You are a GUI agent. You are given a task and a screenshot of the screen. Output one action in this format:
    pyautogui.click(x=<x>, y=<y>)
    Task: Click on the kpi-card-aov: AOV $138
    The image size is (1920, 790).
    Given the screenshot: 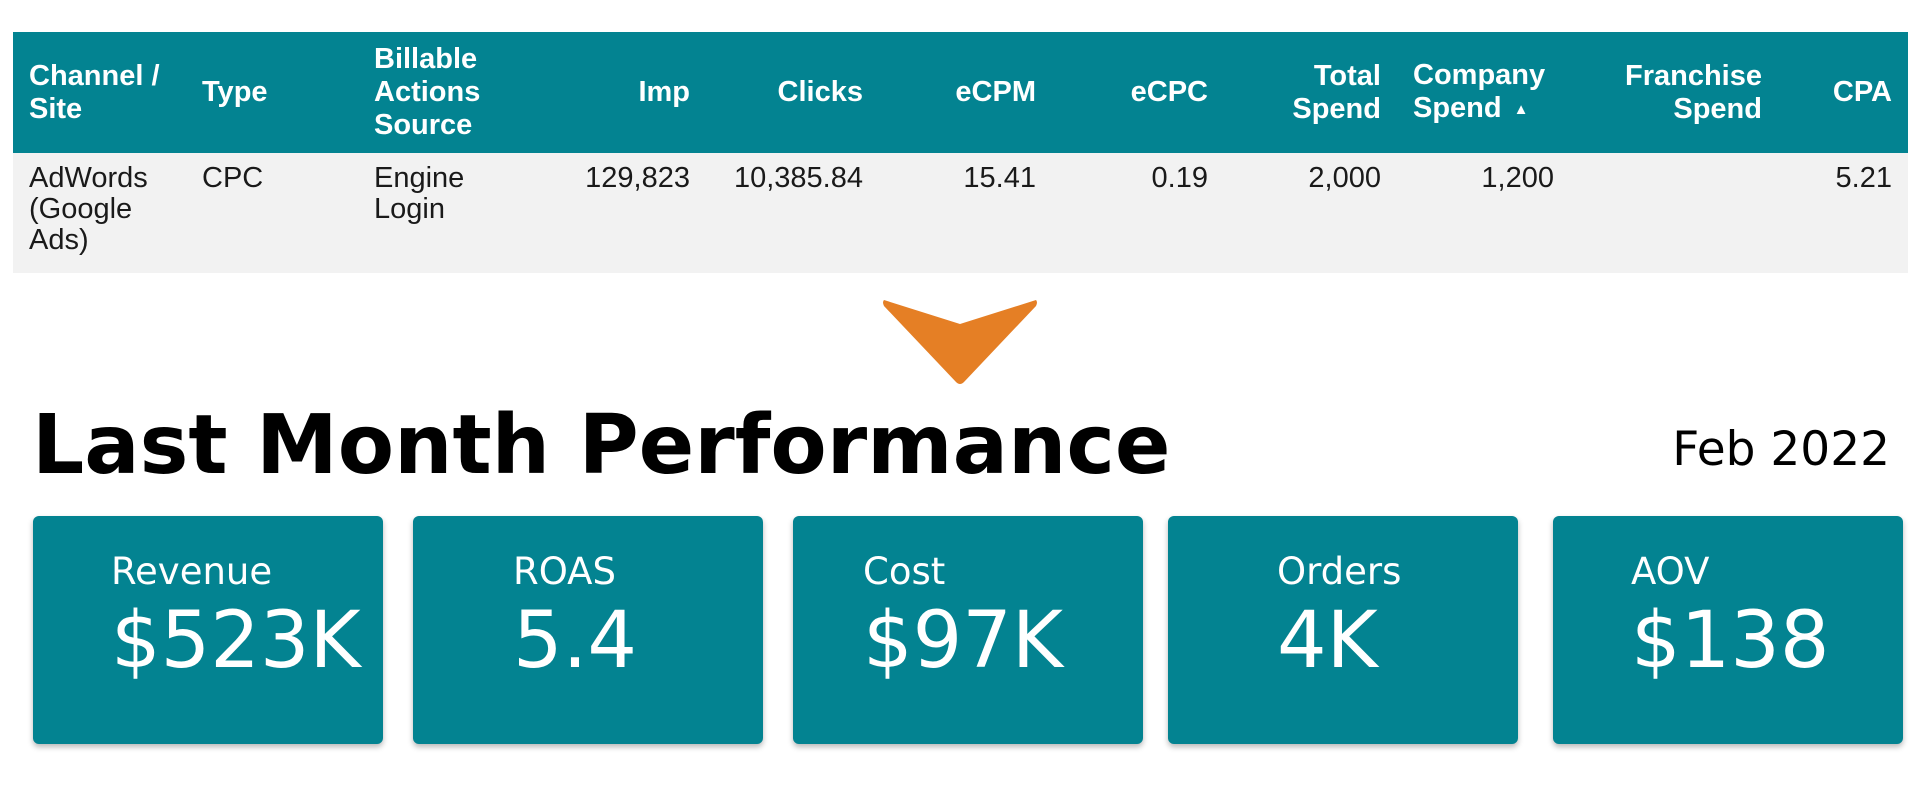 What is the action you would take?
    pyautogui.click(x=1728, y=630)
    